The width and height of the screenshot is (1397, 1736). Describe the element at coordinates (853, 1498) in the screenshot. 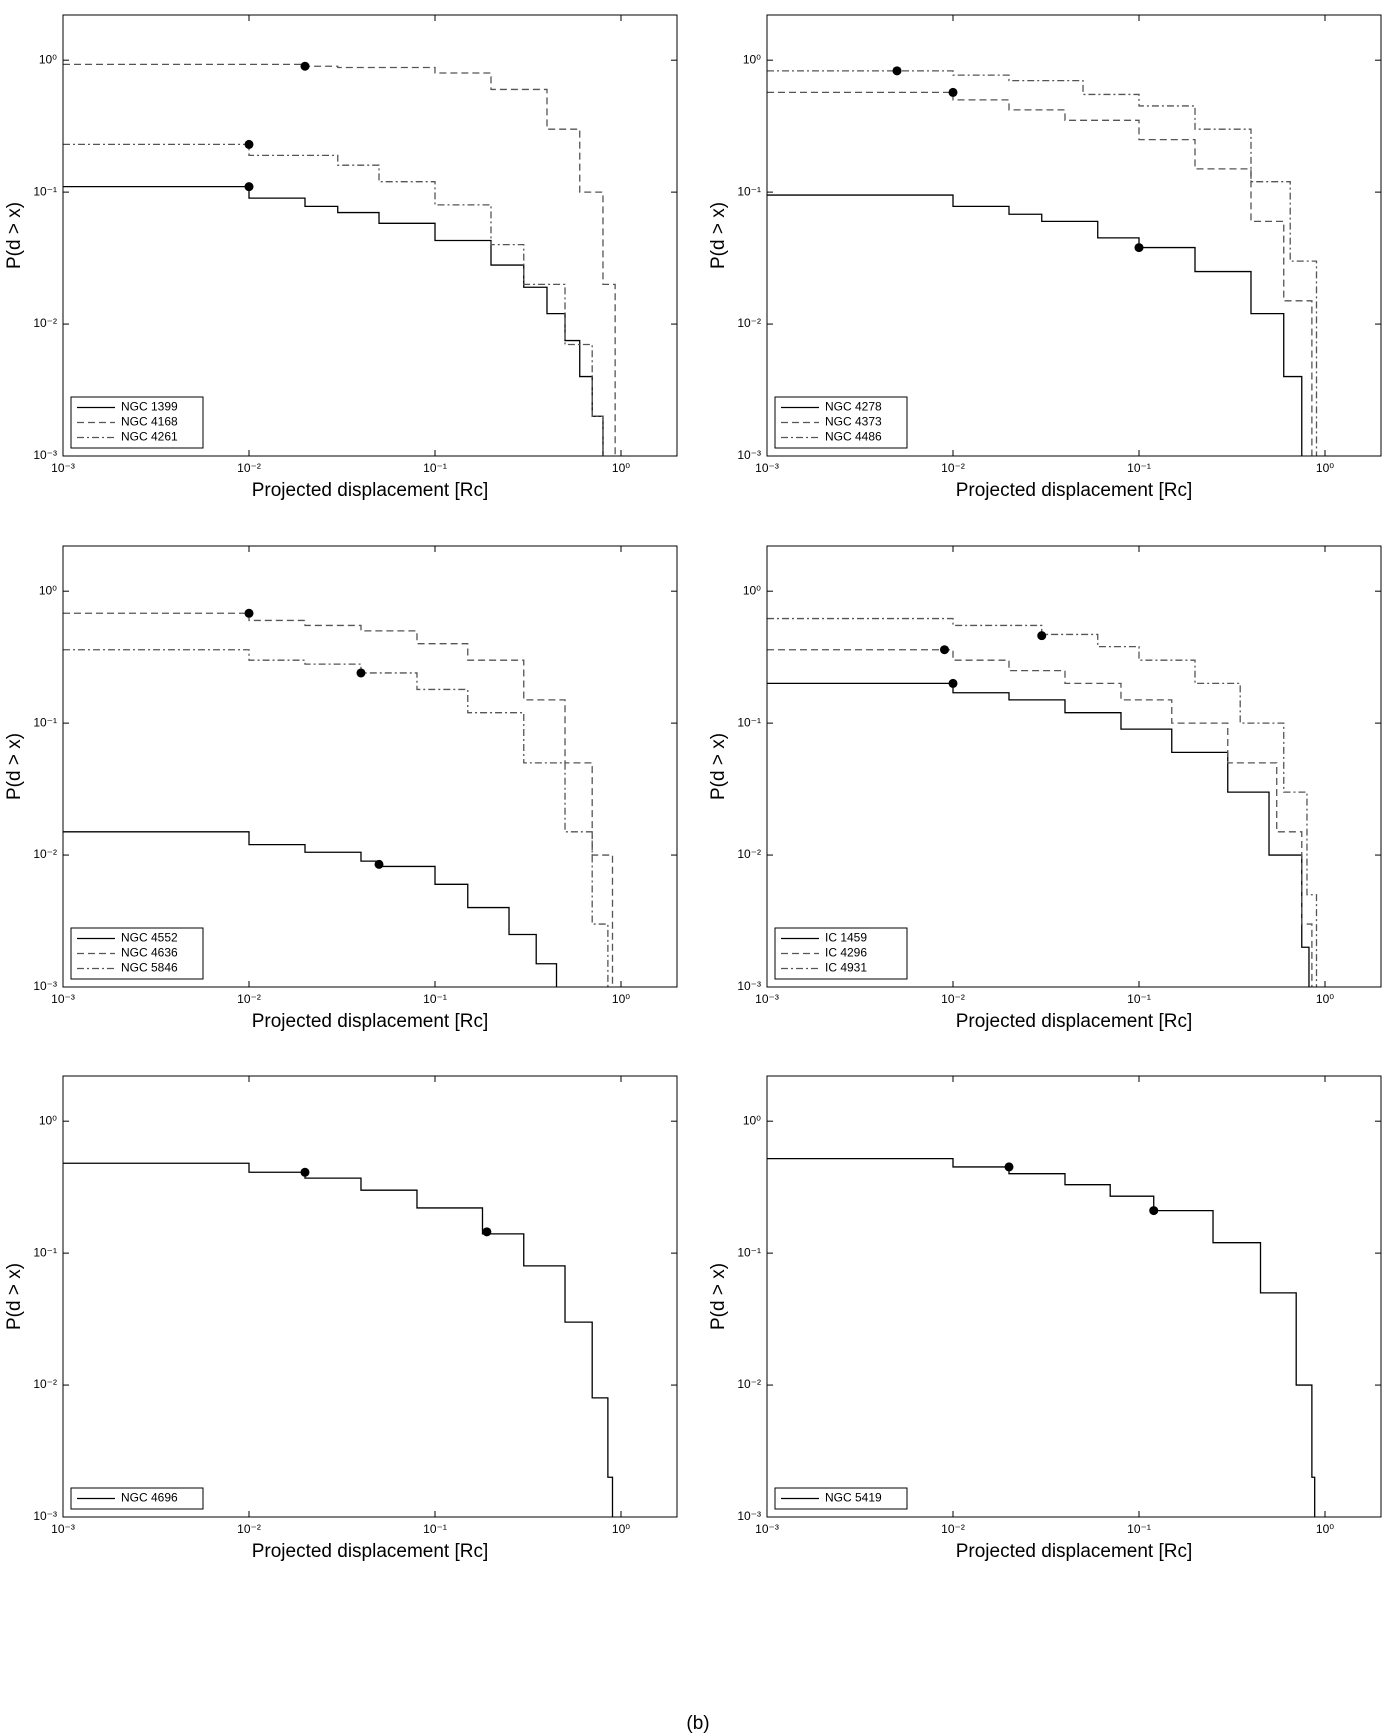

I see `legend-label: NGC 5419` at that location.